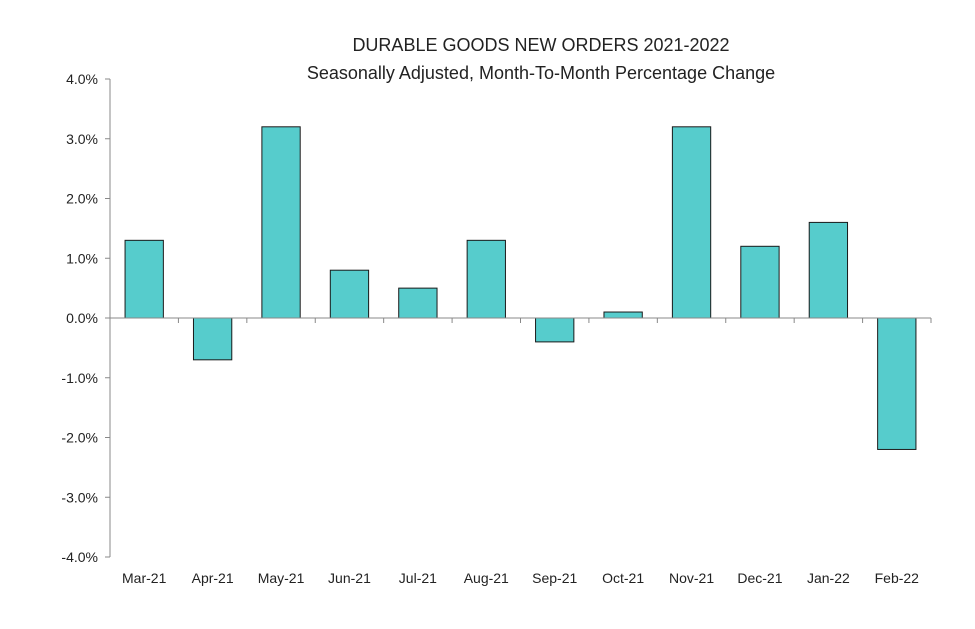 This screenshot has height=629, width=975. What do you see at coordinates (82, 139) in the screenshot?
I see `y-tick-label: 3.0%` at bounding box center [82, 139].